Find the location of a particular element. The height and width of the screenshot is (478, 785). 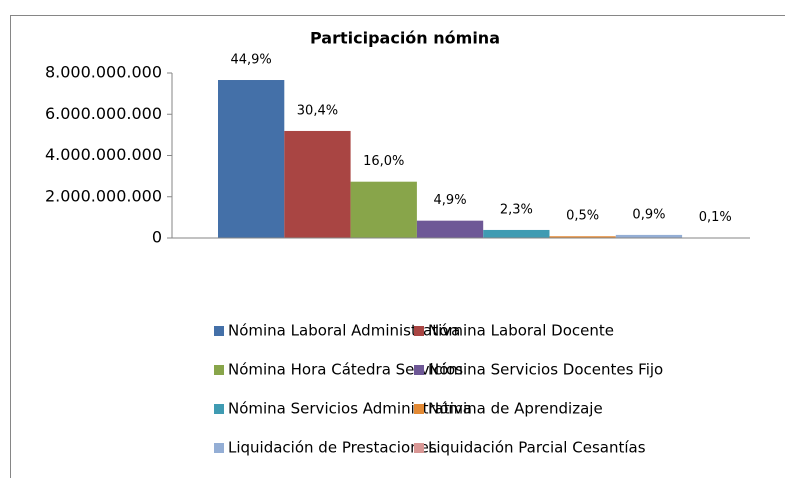

legend-label: Nómina Hora Cátedra Servicios is located at coordinates (345, 370).